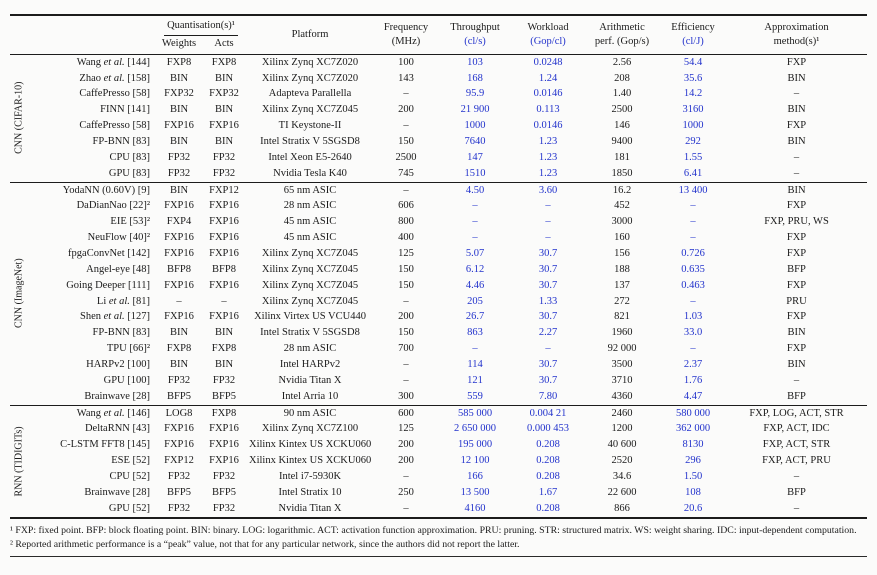 This screenshot has width=877, height=575. Describe the element at coordinates (622, 238) in the screenshot. I see `arith-perf-cell: 160` at that location.